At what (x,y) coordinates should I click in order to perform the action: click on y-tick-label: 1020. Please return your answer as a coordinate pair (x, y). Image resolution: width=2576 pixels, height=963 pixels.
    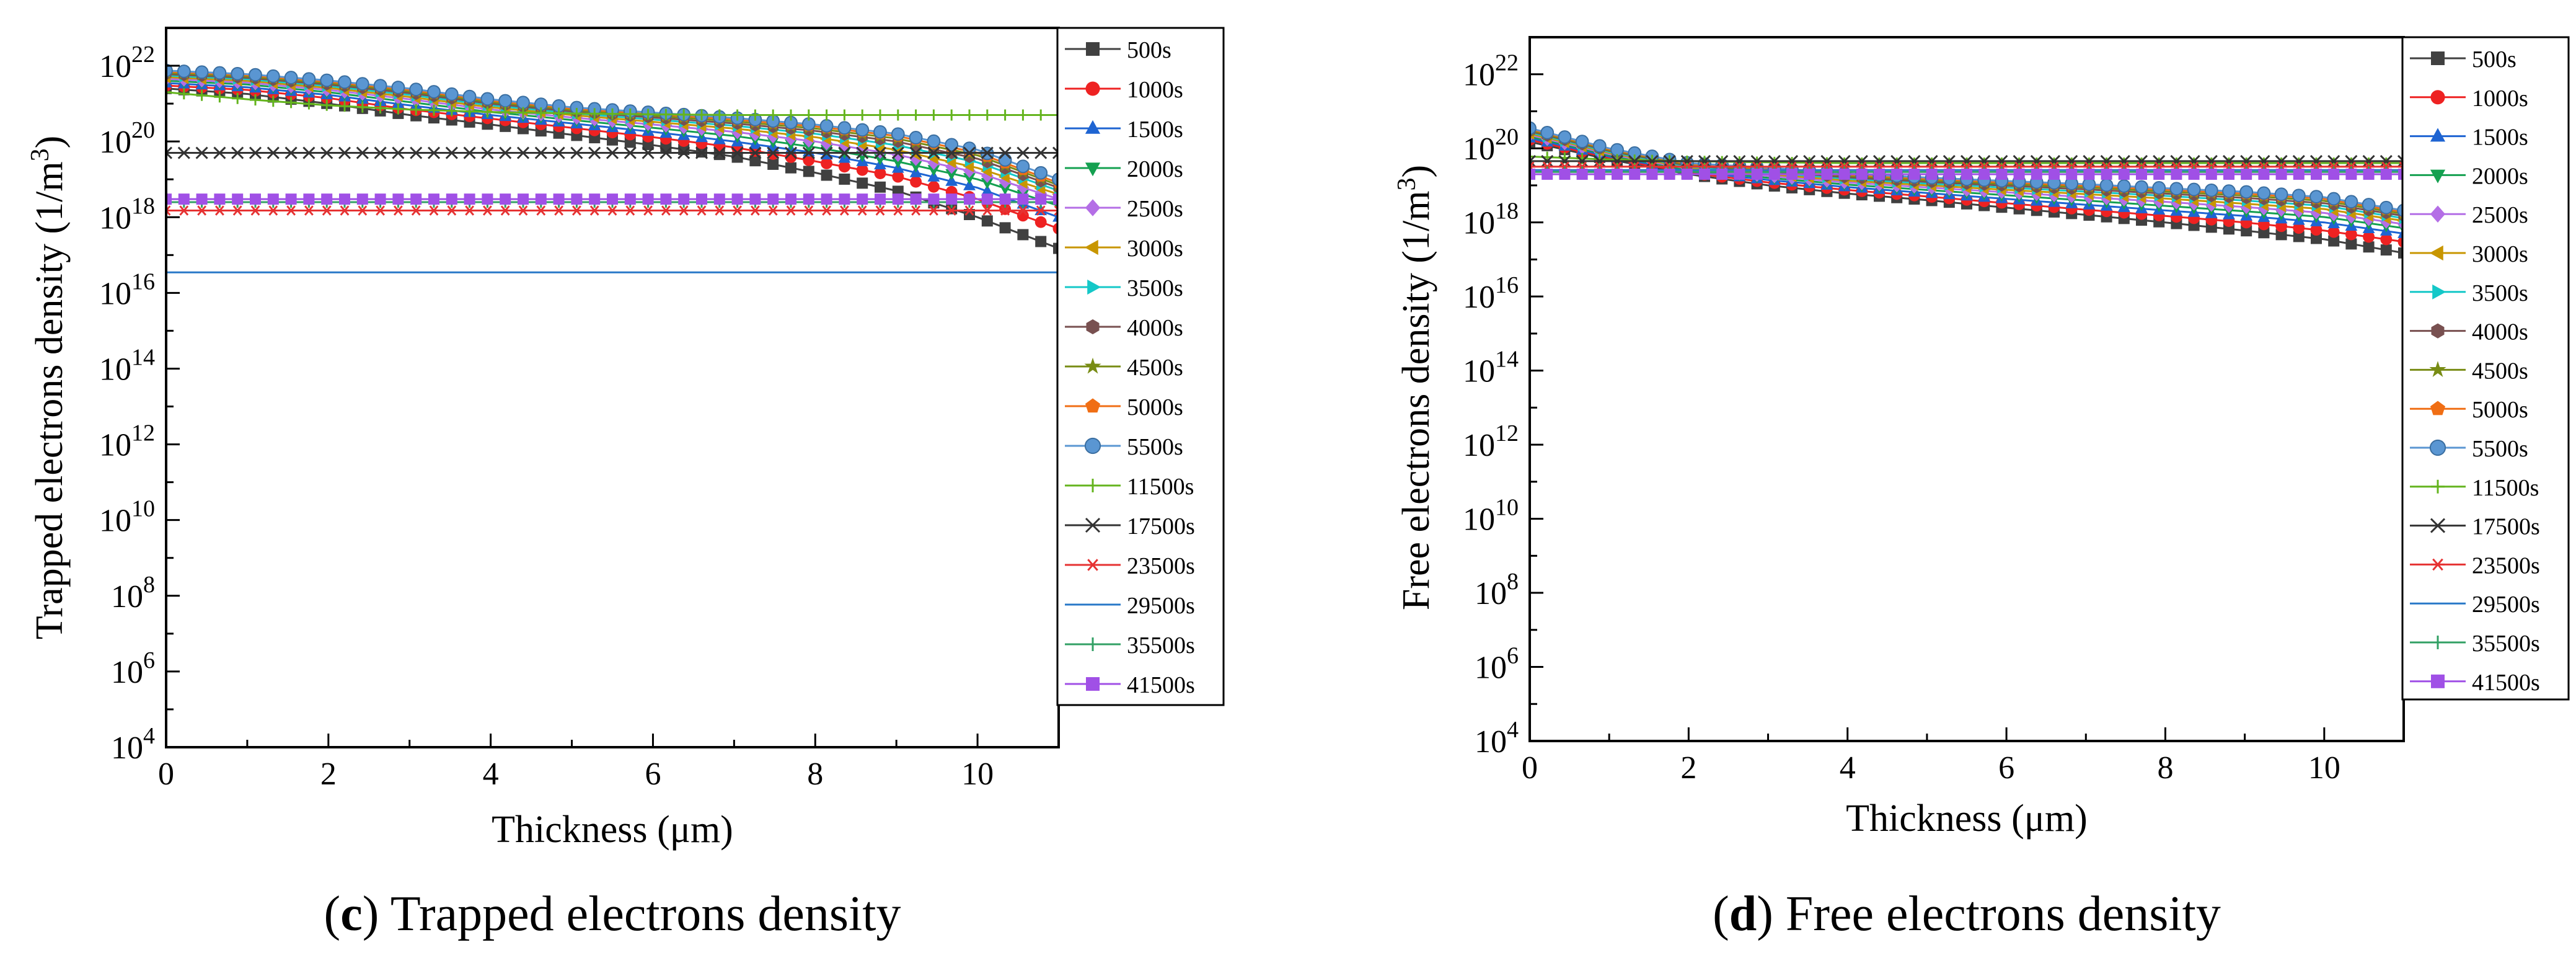
    Looking at the image, I should click on (127, 138).